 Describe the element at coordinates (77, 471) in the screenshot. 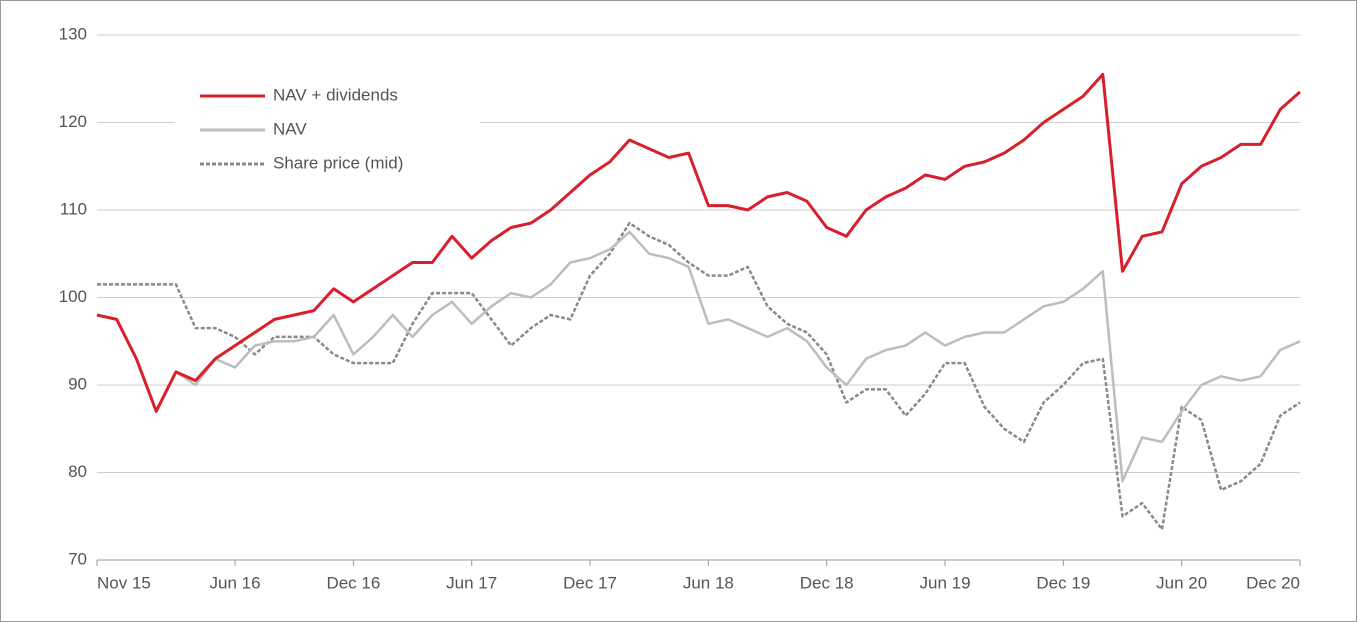

I see `y-tick-label: 80` at that location.